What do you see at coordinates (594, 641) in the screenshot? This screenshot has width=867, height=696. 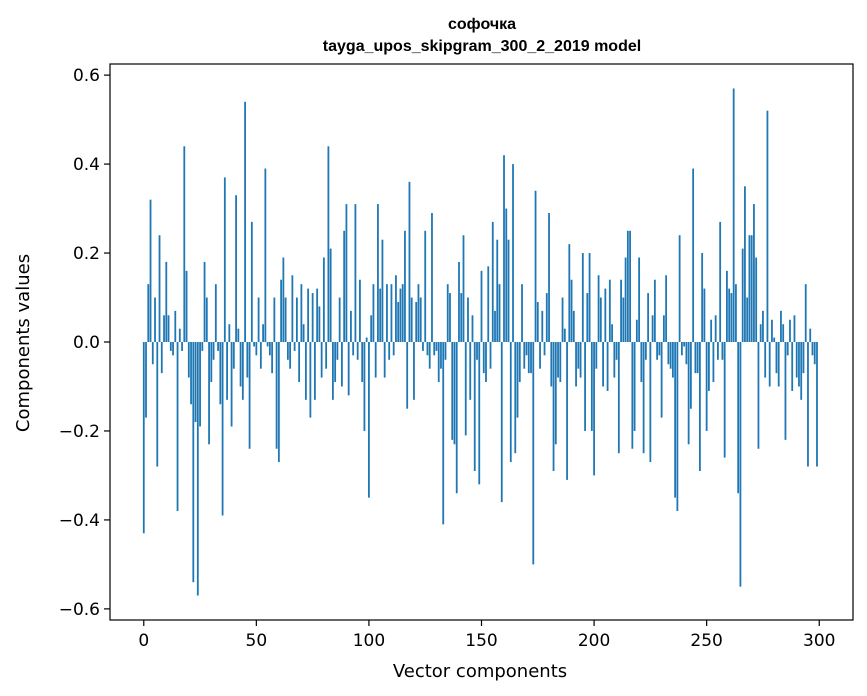 I see `x-tick-label: 200` at bounding box center [594, 641].